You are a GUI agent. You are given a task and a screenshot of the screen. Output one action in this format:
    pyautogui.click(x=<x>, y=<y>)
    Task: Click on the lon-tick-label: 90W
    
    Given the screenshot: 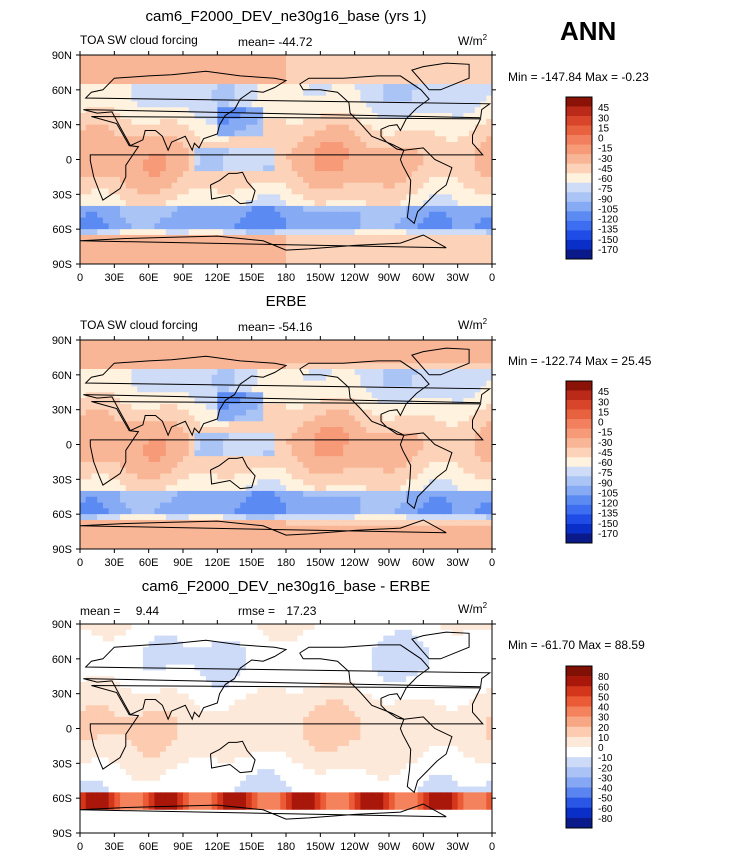 What is the action you would take?
    pyautogui.click(x=389, y=278)
    